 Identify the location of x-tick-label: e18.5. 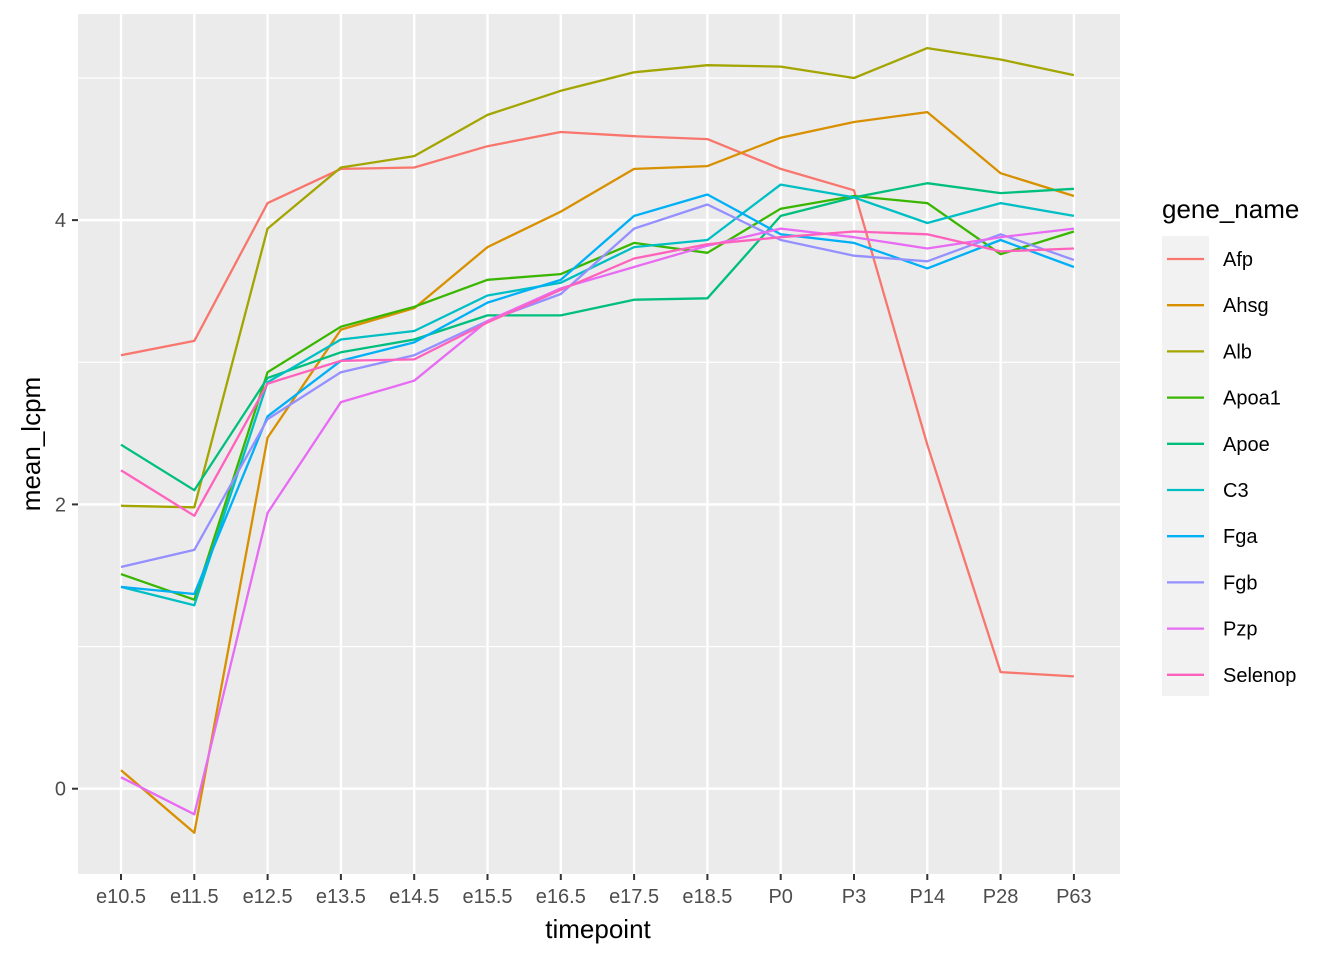
(707, 897).